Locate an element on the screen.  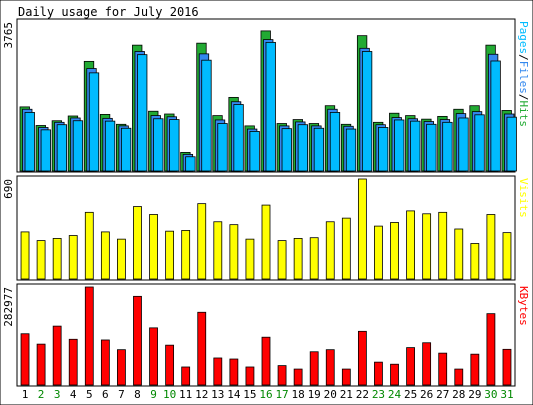
day-label-22: 22 is located at coordinates (362, 394).